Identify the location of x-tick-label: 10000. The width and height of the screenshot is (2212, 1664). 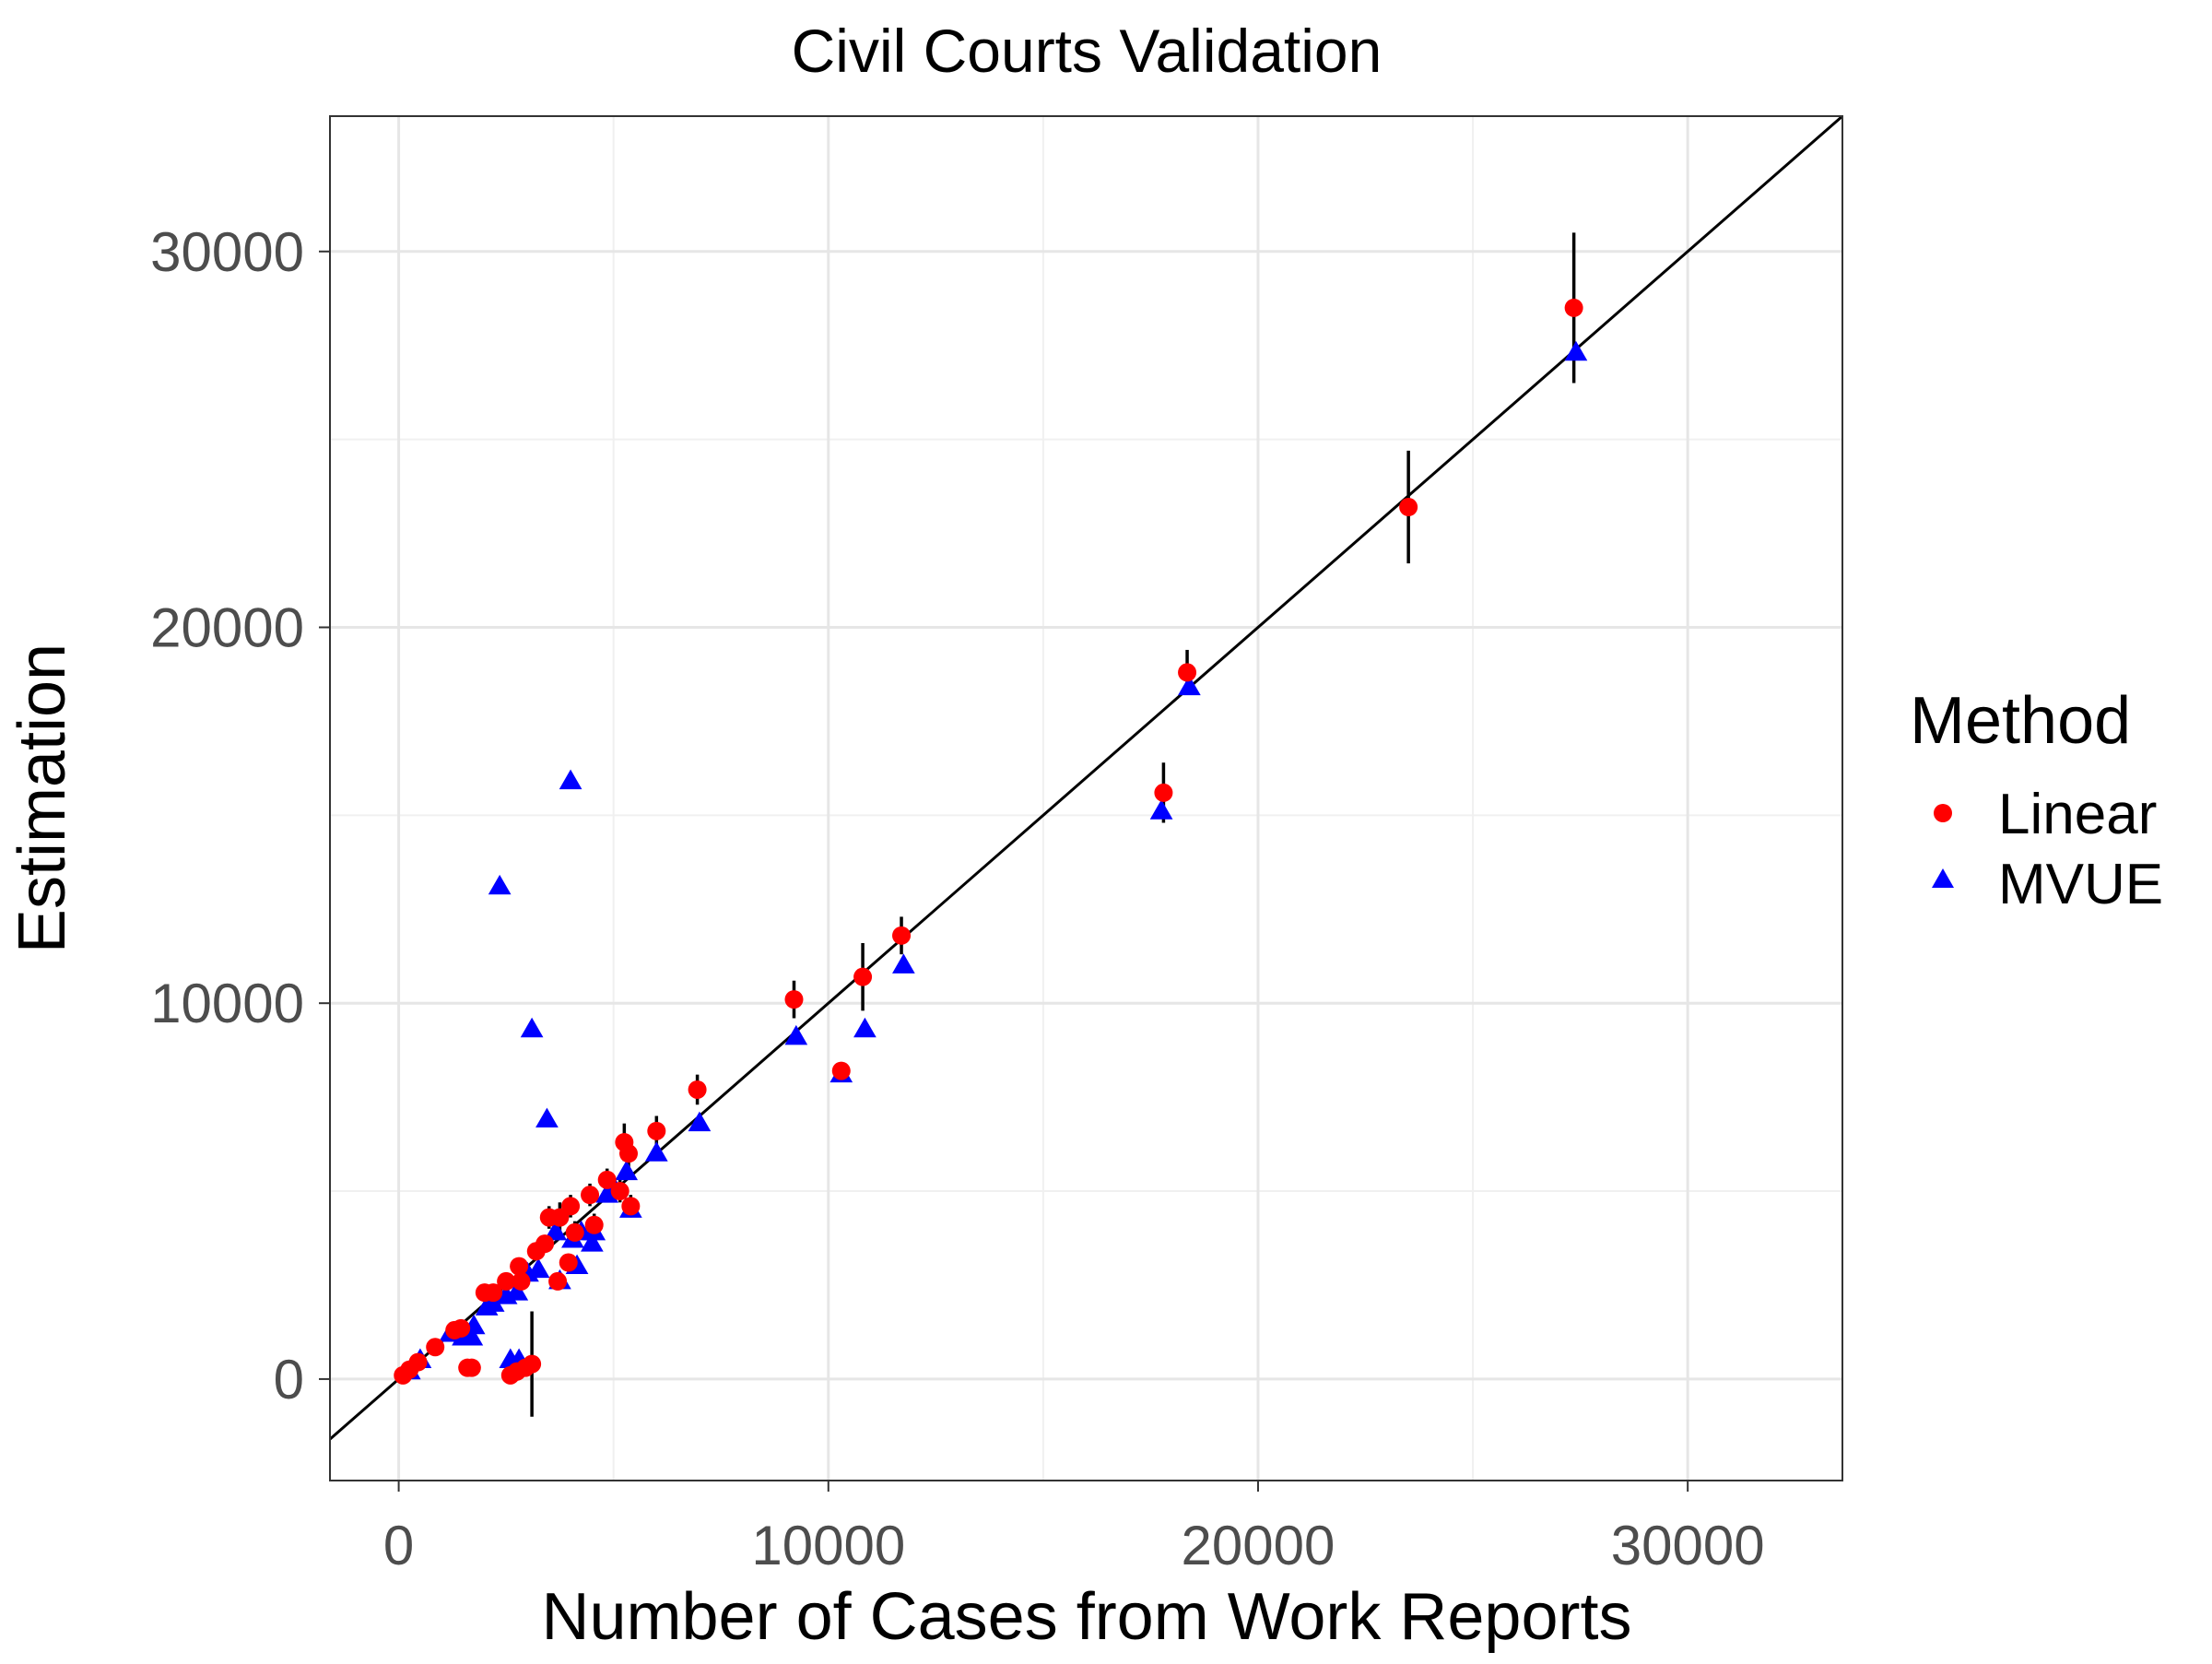
(828, 1545).